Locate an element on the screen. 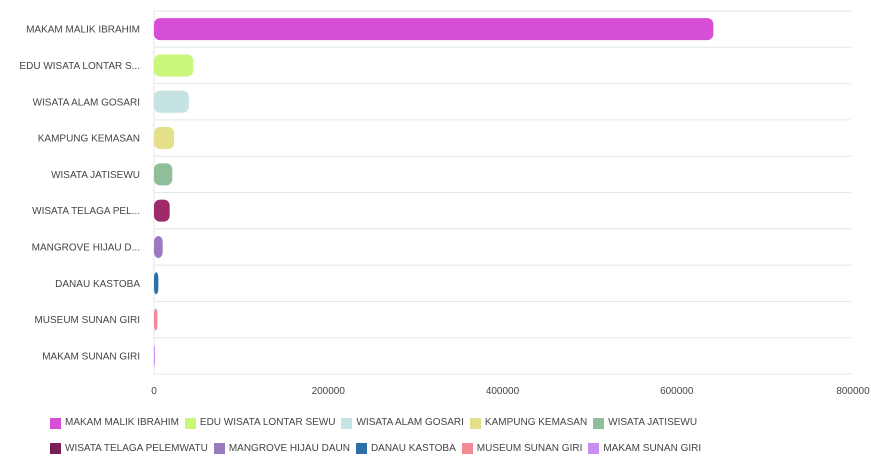 Image resolution: width=871 pixels, height=463 pixels. category-label: MUSEUM SUNAN GIRI is located at coordinates (87, 320).